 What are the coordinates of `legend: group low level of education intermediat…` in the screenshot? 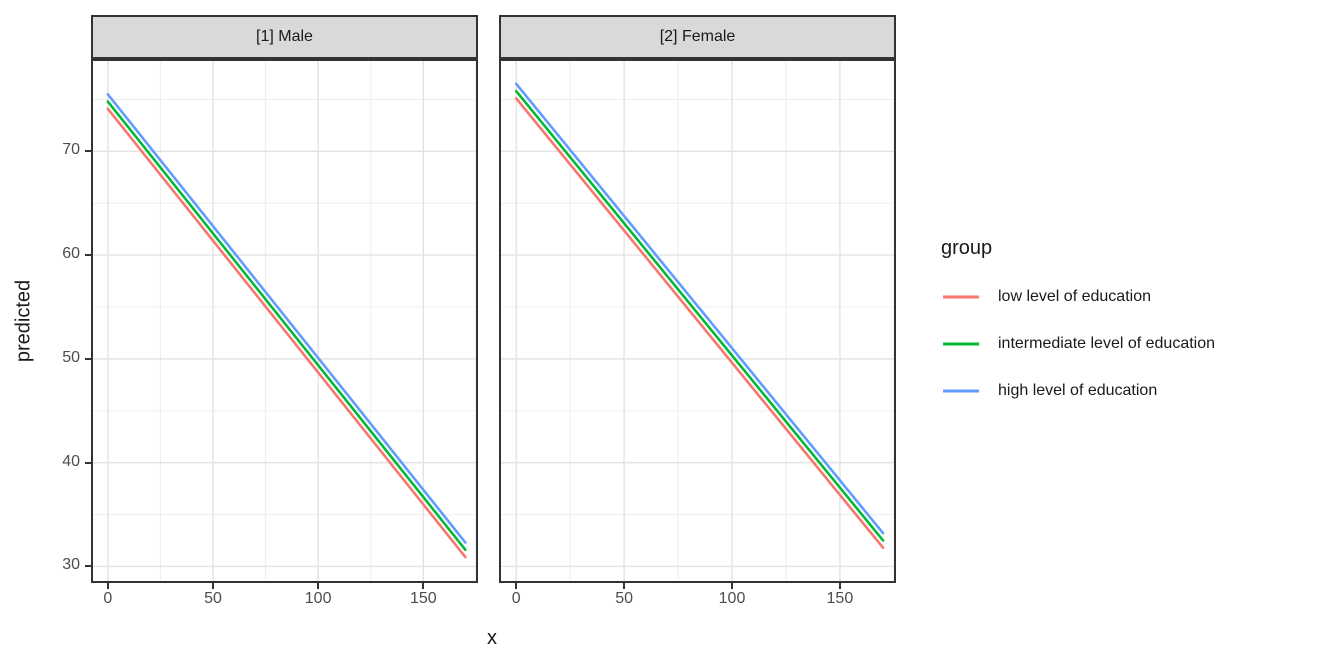 It's located at (1078, 330).